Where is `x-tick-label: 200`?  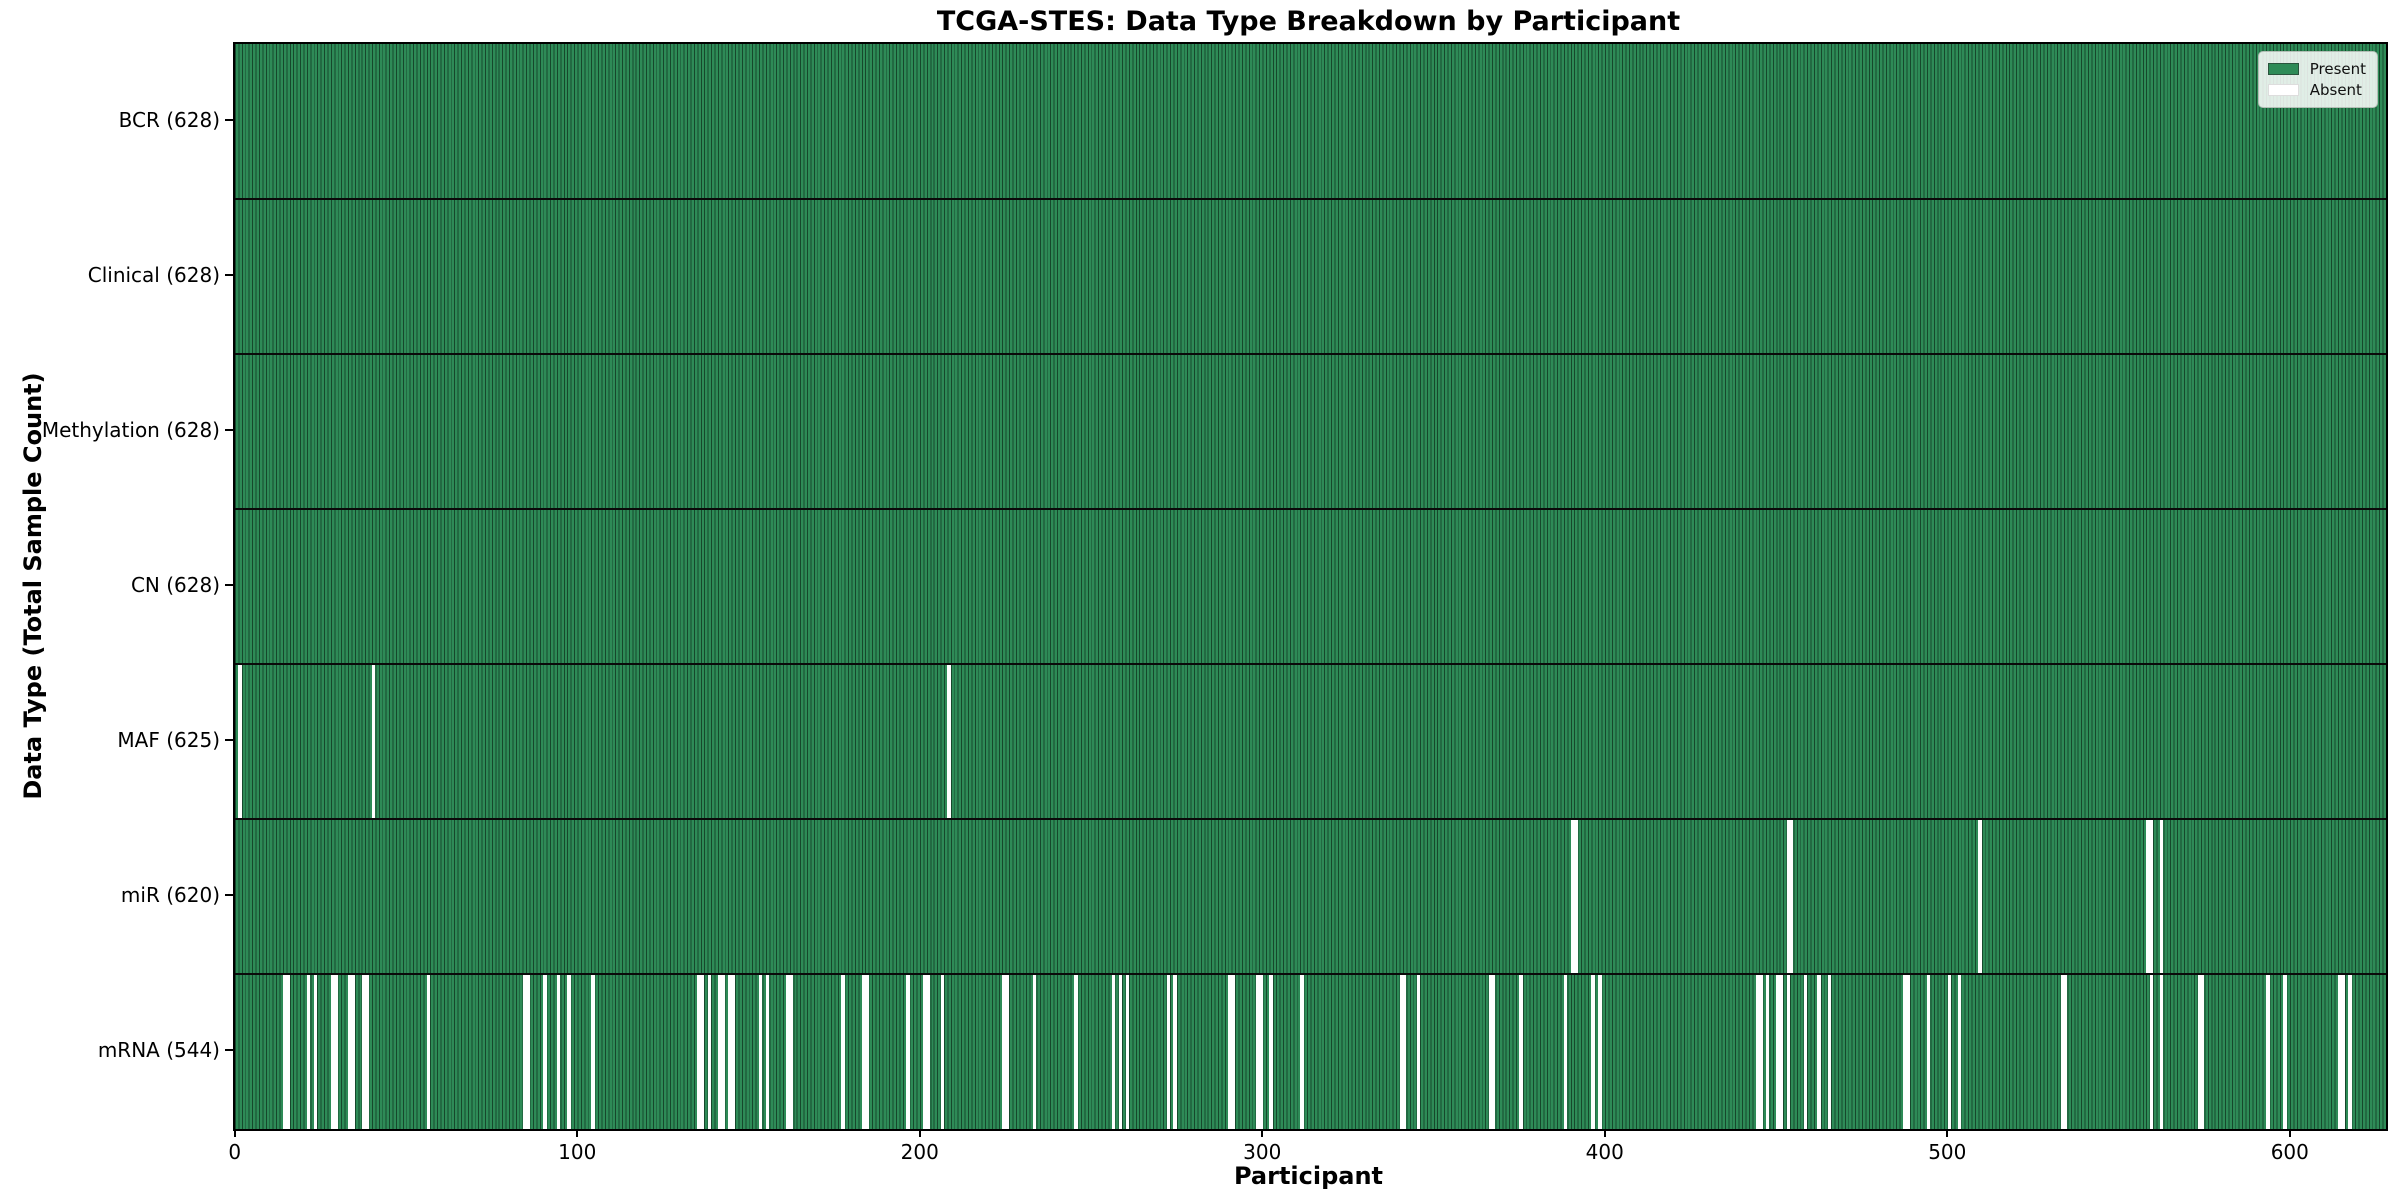
x-tick-label: 200 is located at coordinates (919, 1152).